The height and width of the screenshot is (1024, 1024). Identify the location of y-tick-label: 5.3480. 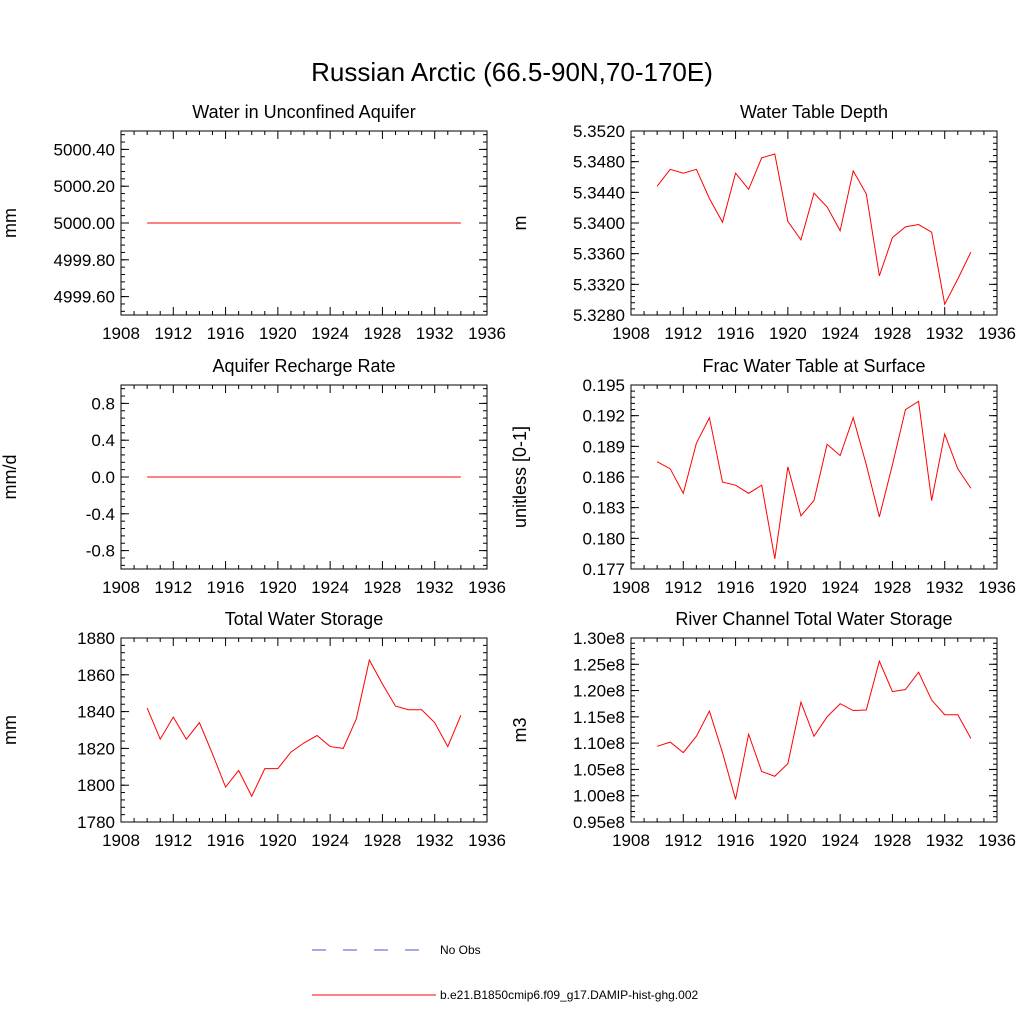
(599, 162).